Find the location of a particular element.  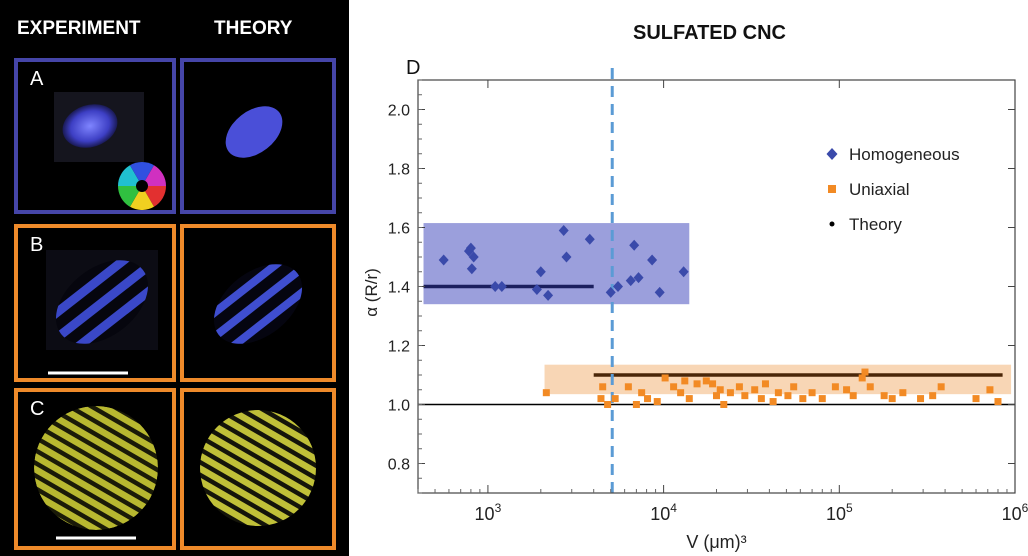

experiment-image-c is located at coordinates (96, 473).